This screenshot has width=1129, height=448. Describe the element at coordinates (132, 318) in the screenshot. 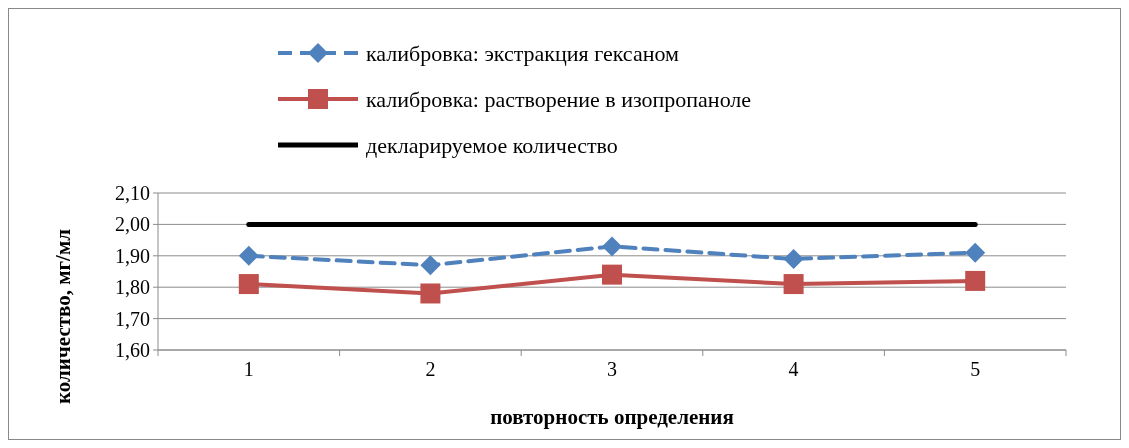

I see `y-tick-label: 1,70` at that location.